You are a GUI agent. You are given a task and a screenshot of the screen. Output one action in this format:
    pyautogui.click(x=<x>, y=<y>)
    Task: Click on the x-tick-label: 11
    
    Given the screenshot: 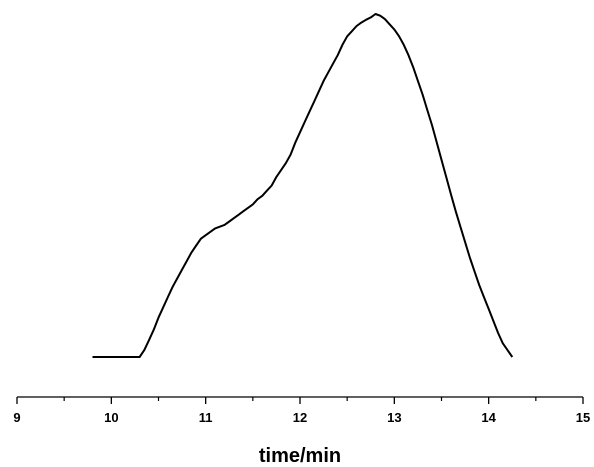 What is the action you would take?
    pyautogui.click(x=206, y=417)
    